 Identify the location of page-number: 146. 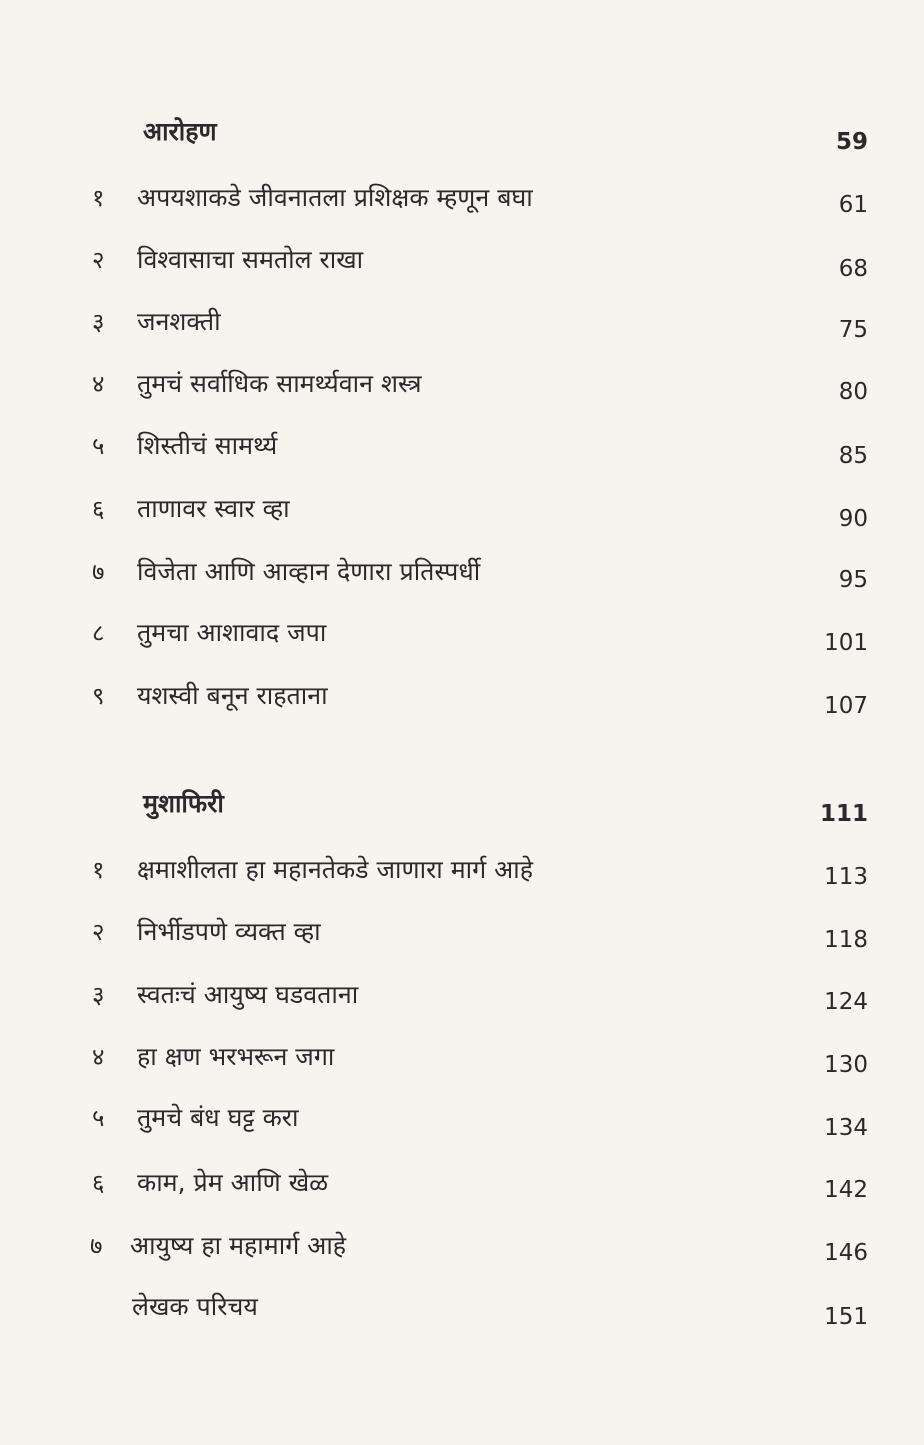
(846, 1253).